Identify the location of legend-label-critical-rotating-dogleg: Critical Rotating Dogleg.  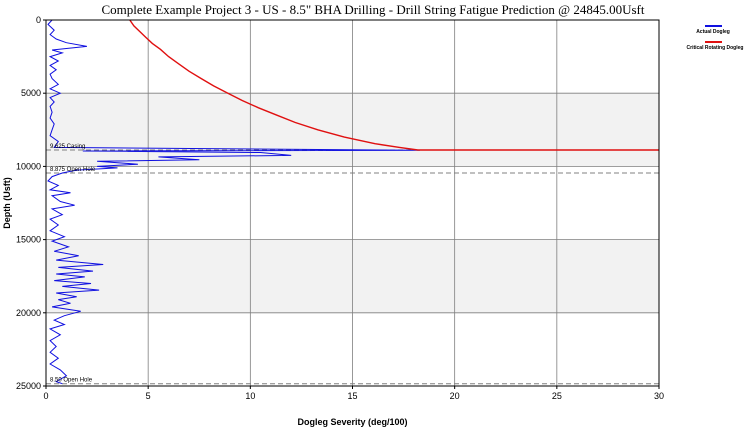
(715, 48).